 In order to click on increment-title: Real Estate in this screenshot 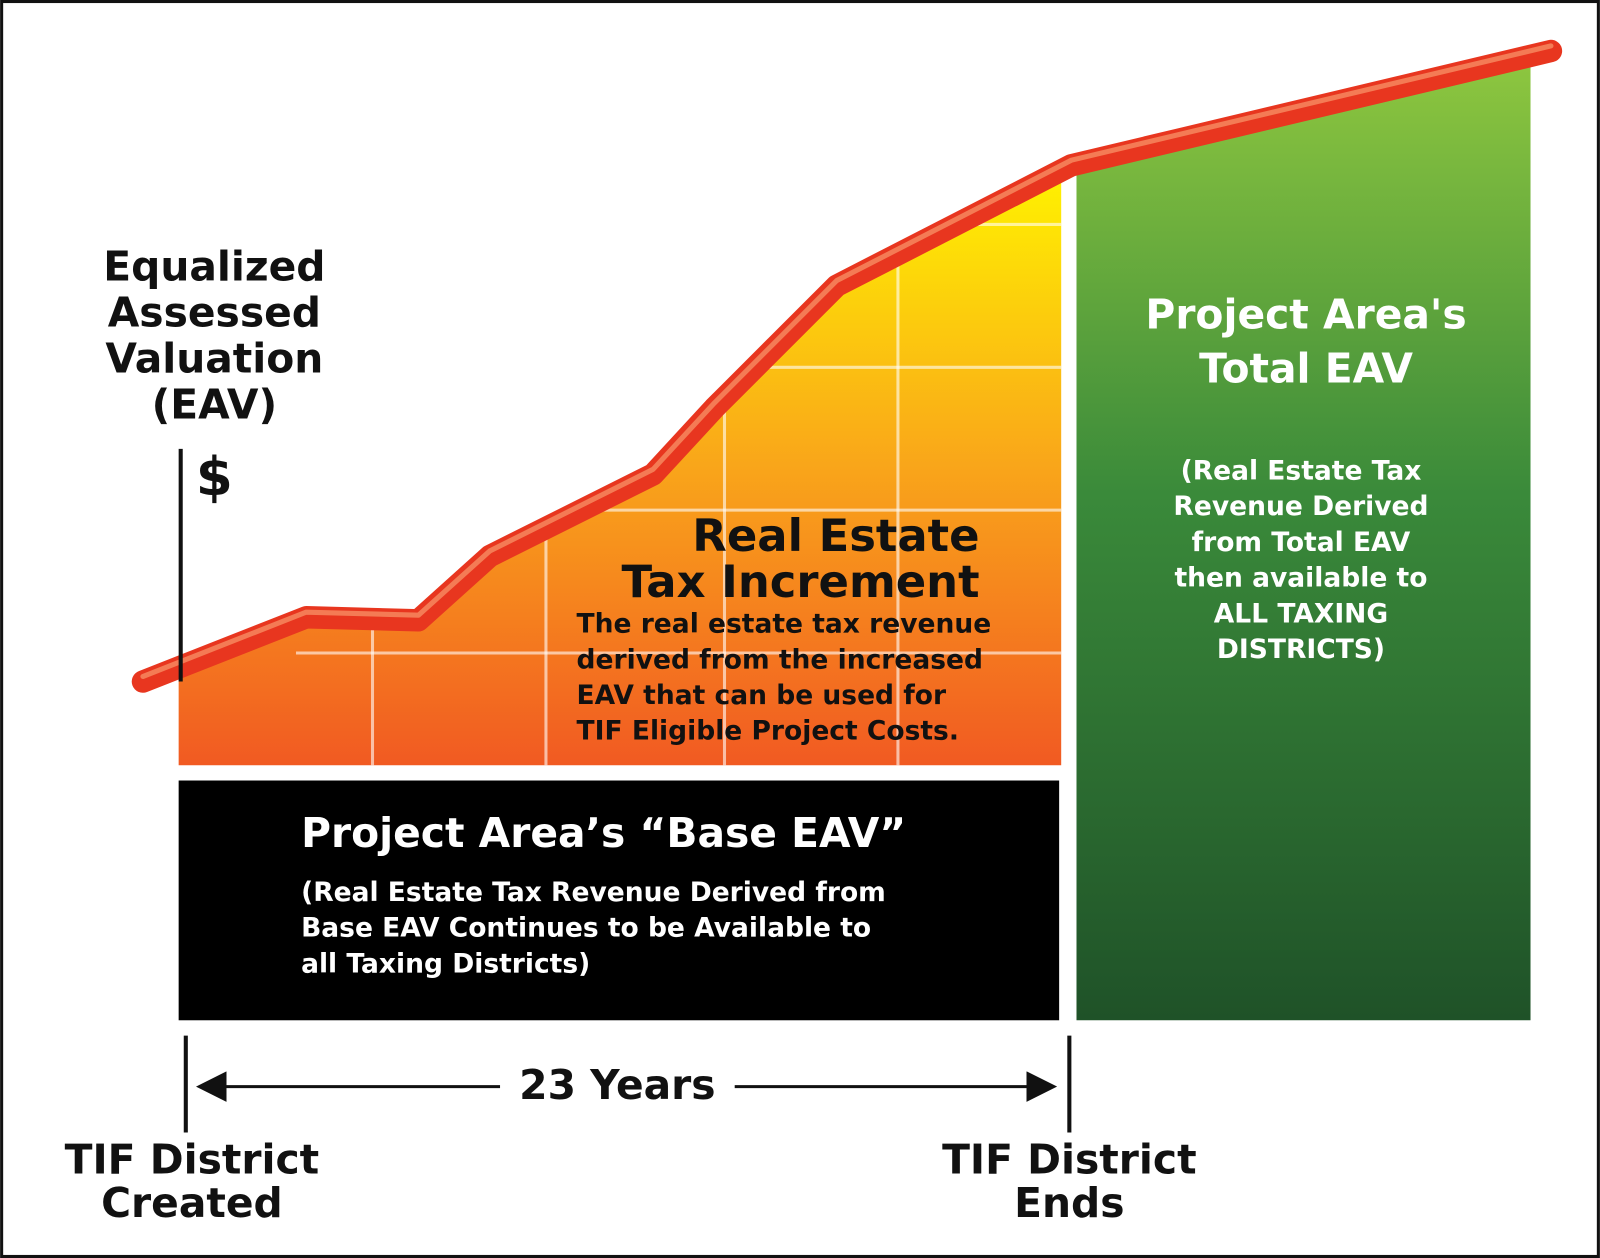, I will do `click(835, 535)`.